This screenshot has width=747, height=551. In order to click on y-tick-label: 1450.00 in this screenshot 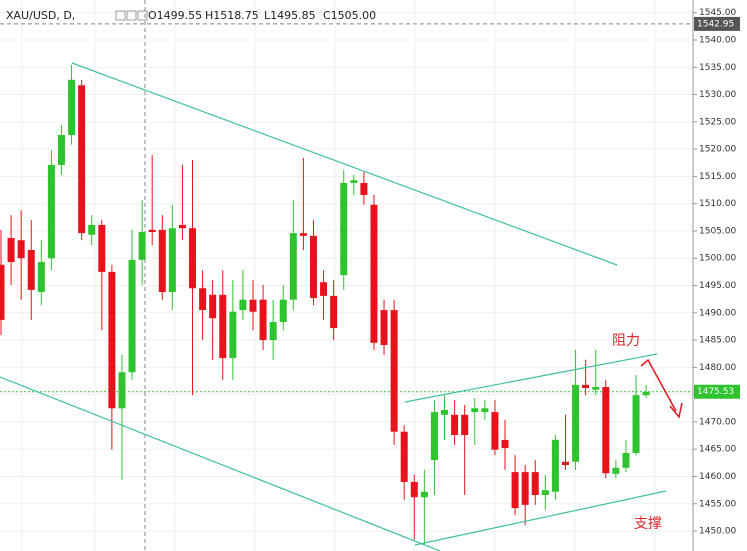, I will do `click(717, 532)`.